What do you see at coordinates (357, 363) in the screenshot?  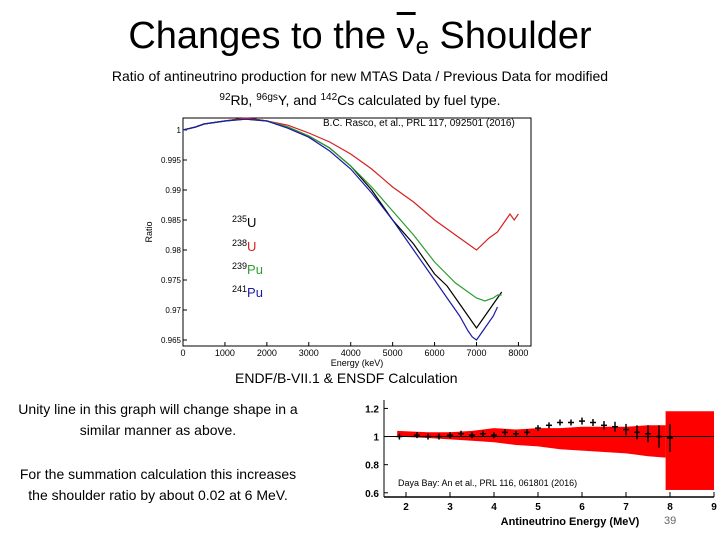 I see `x-axis-label: Energy (keV)` at bounding box center [357, 363].